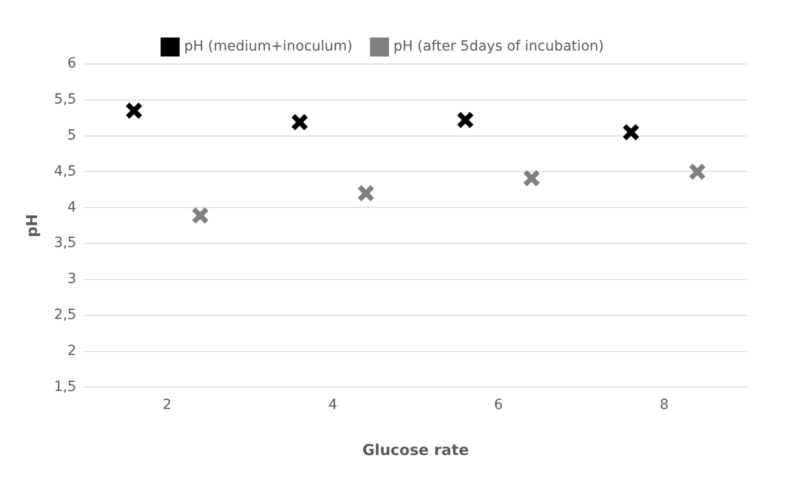  Describe the element at coordinates (664, 405) in the screenshot. I see `x-tick-label: 8` at that location.